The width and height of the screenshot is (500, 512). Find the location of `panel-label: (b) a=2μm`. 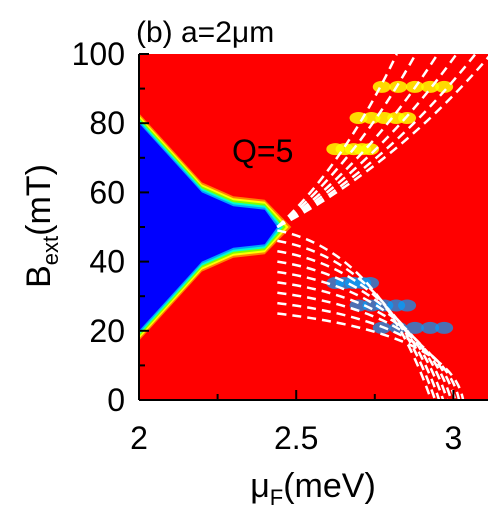

panel-label: (b) a=2μm is located at coordinates (205, 32).